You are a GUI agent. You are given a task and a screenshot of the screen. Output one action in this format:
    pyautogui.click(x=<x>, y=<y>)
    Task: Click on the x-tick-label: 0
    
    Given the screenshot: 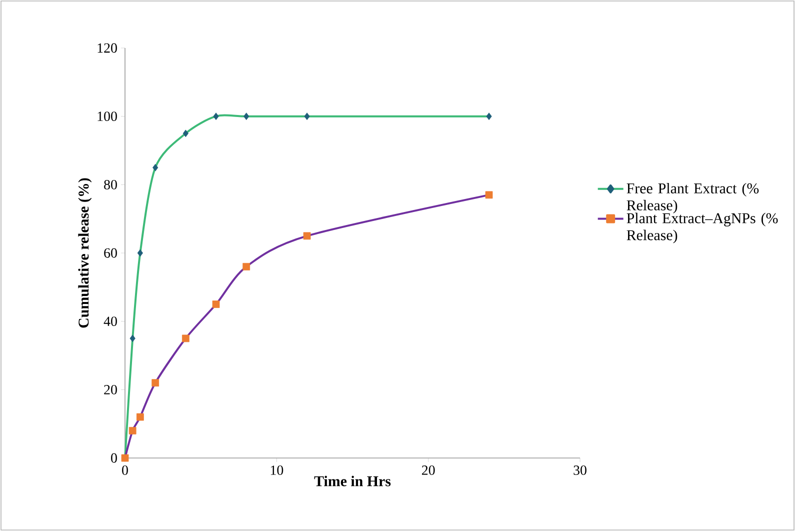 What is the action you would take?
    pyautogui.click(x=125, y=470)
    